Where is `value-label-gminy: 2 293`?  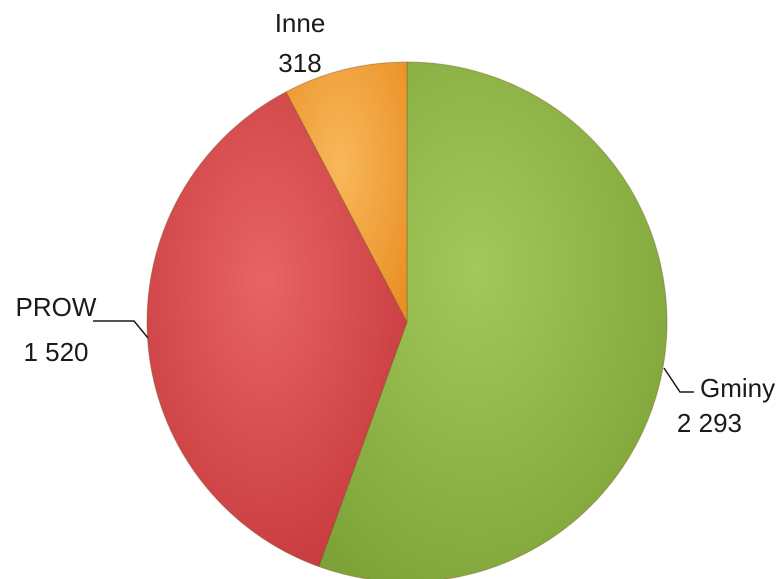 value-label-gminy: 2 293 is located at coordinates (709, 423).